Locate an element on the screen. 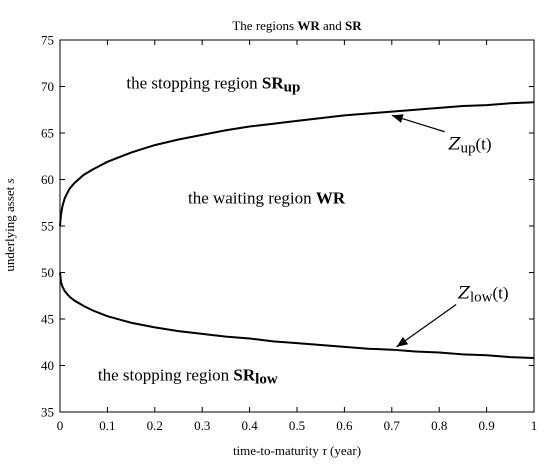 The image size is (550, 466). region-label: the waiting region WR is located at coordinates (267, 198).